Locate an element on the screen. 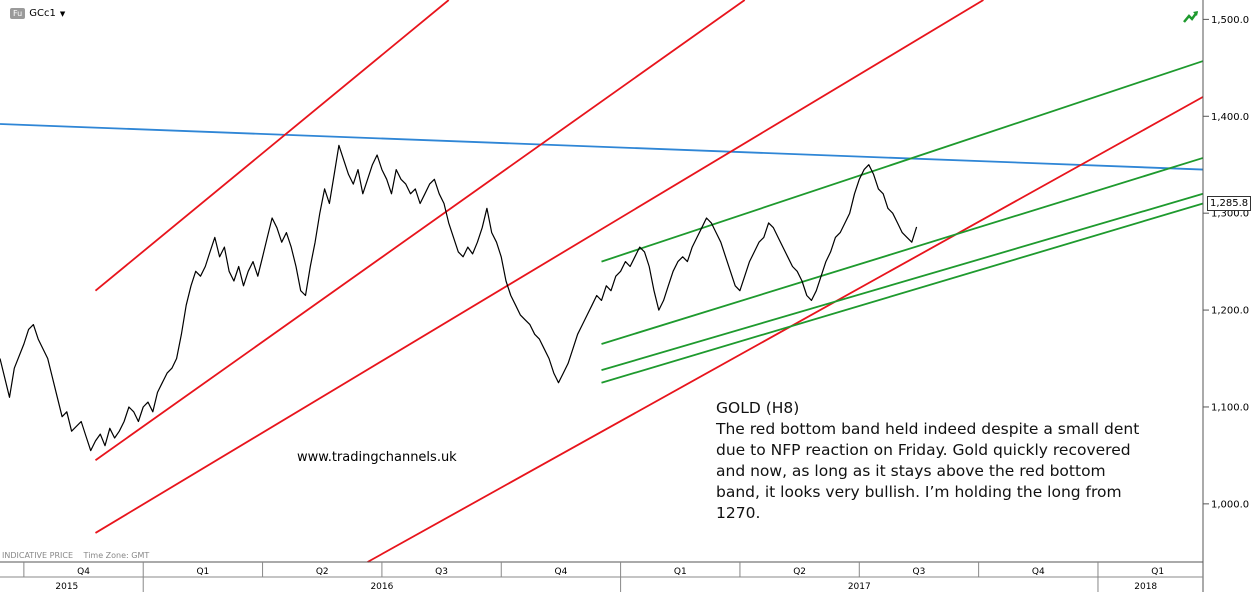 The image size is (1255, 592). timezone-label: Time Zone: GMT is located at coordinates (116, 555).